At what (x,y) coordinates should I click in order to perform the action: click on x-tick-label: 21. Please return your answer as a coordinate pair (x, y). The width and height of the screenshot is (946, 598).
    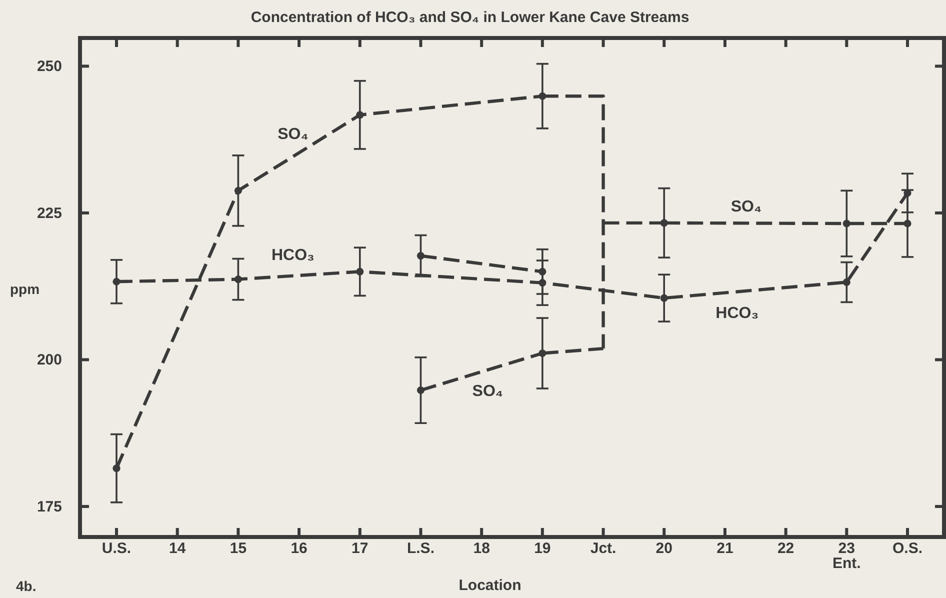
    Looking at the image, I should click on (725, 548).